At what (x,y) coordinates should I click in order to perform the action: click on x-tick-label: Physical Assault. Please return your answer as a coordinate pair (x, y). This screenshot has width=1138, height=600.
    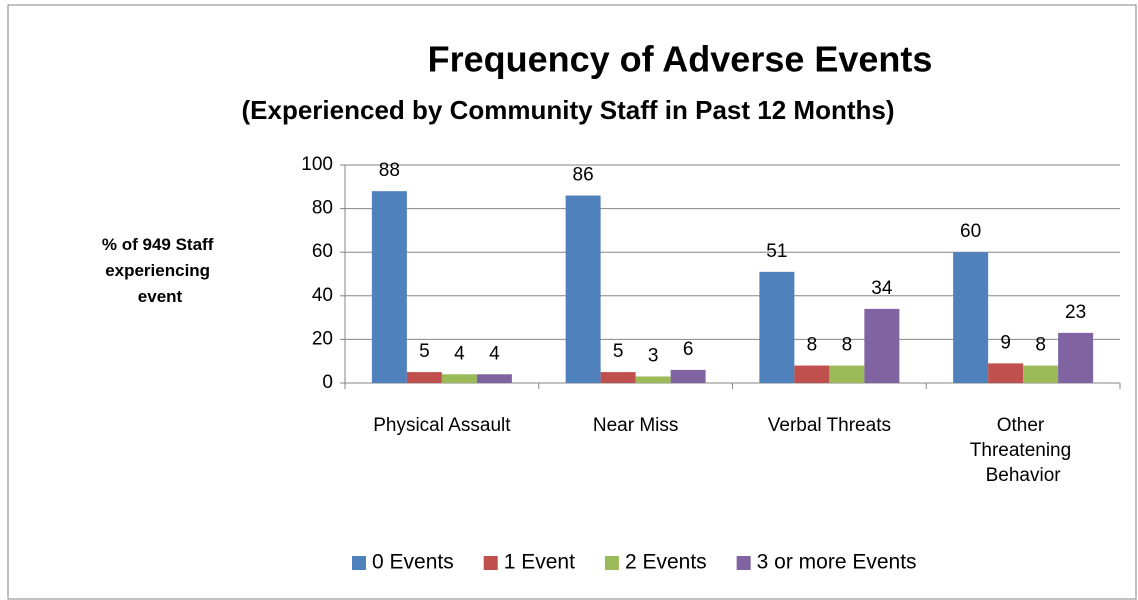
    Looking at the image, I should click on (442, 425).